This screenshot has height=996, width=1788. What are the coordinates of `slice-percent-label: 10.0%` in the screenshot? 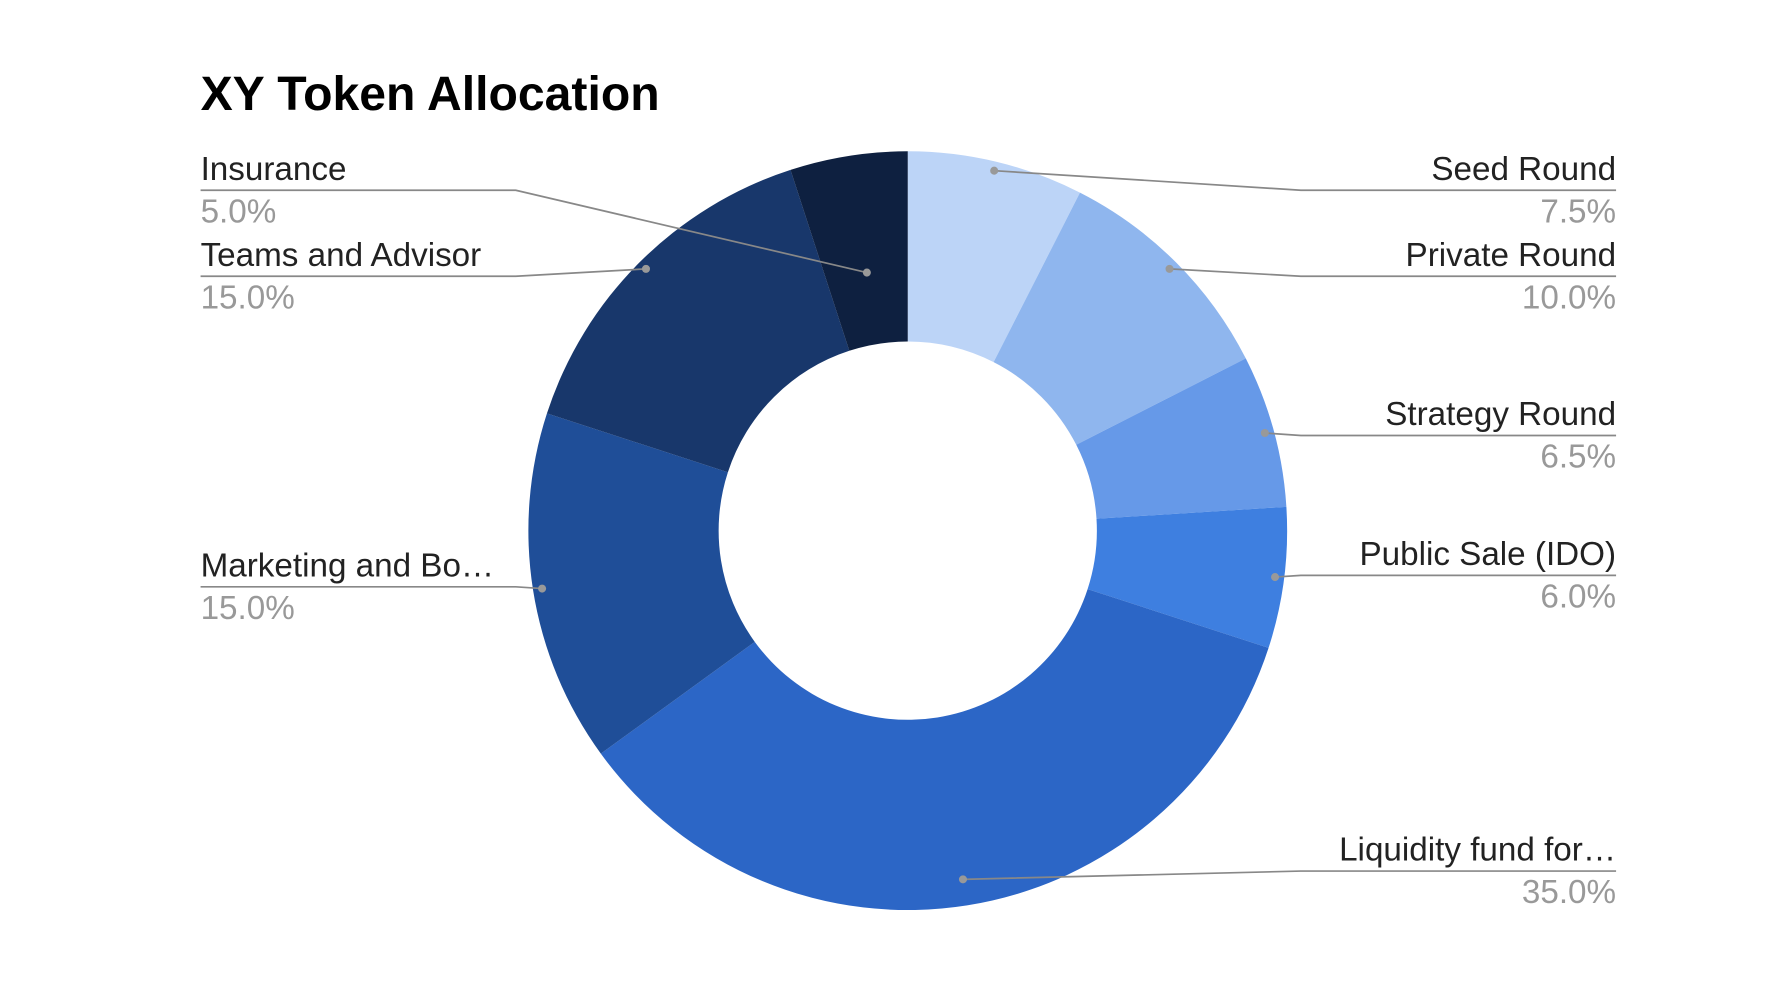 It's located at (1569, 297).